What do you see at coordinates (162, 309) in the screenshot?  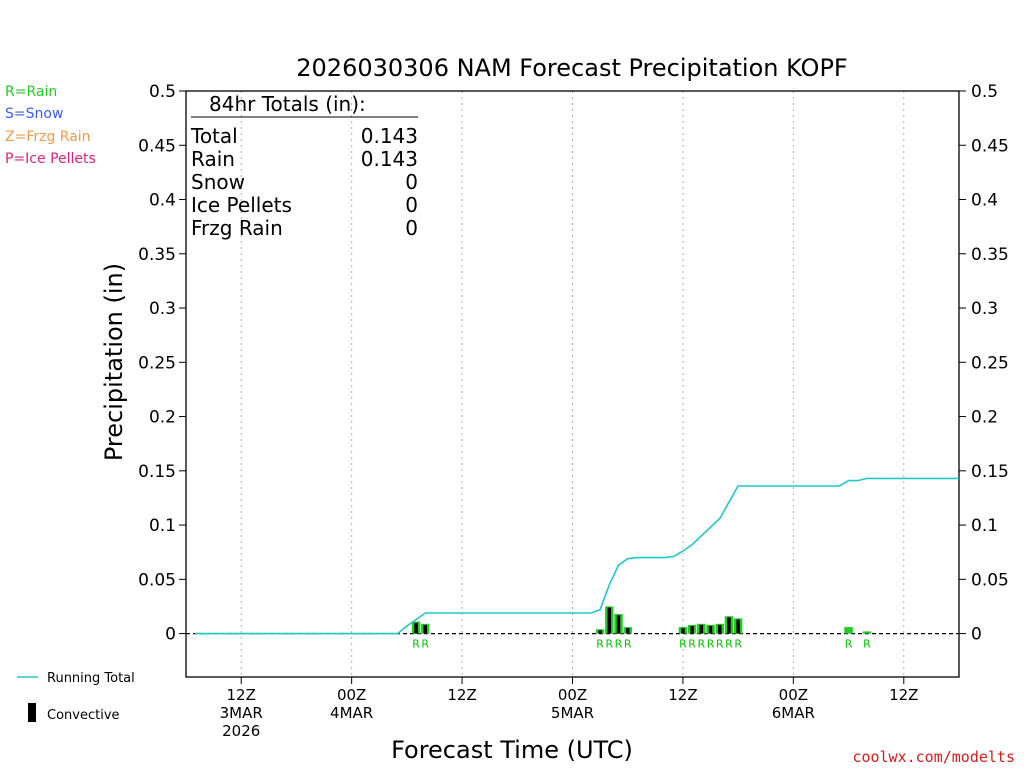 I see `y-tick-label-left: 0.3` at bounding box center [162, 309].